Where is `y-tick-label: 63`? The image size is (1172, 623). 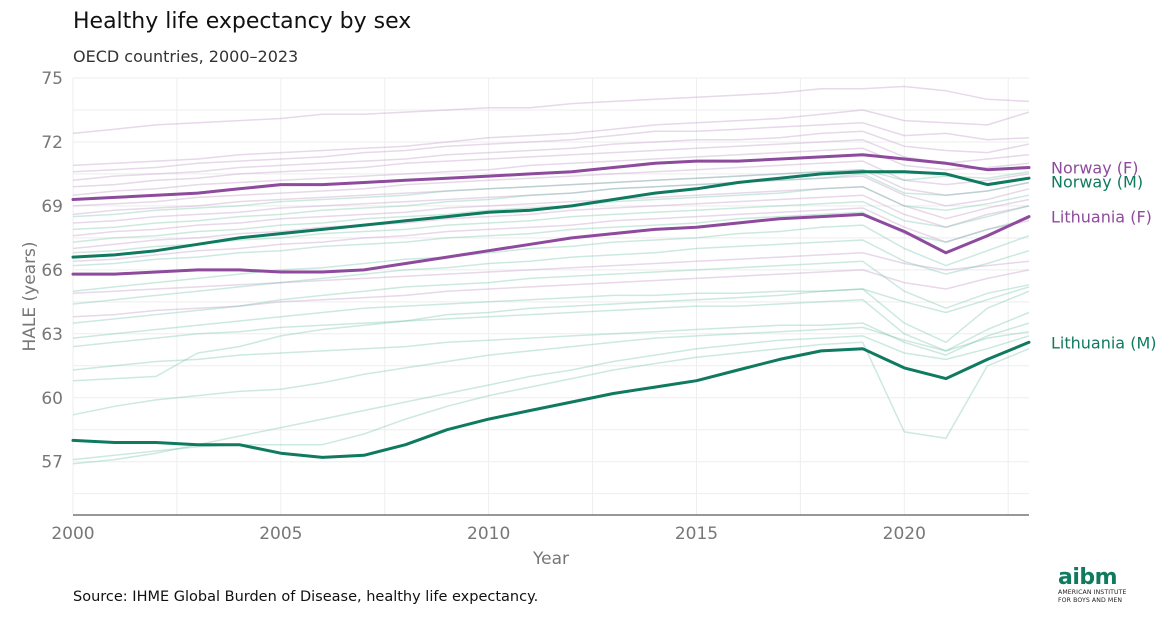
y-tick-label: 63 is located at coordinates (52, 335).